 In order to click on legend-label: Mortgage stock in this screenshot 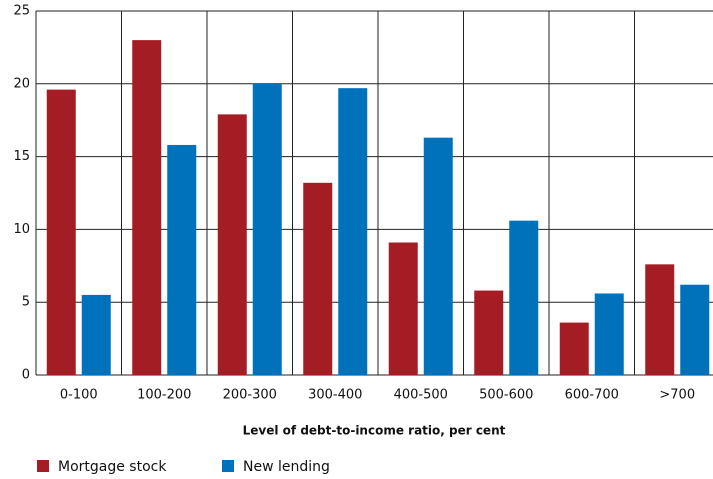, I will do `click(112, 467)`.